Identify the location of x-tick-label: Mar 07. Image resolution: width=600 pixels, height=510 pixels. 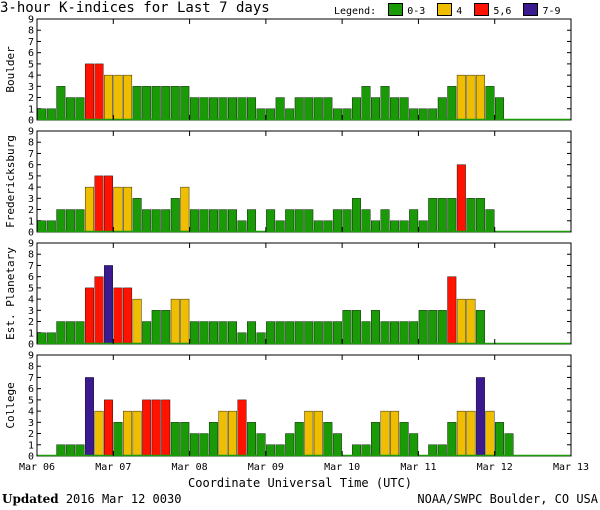
(113, 467).